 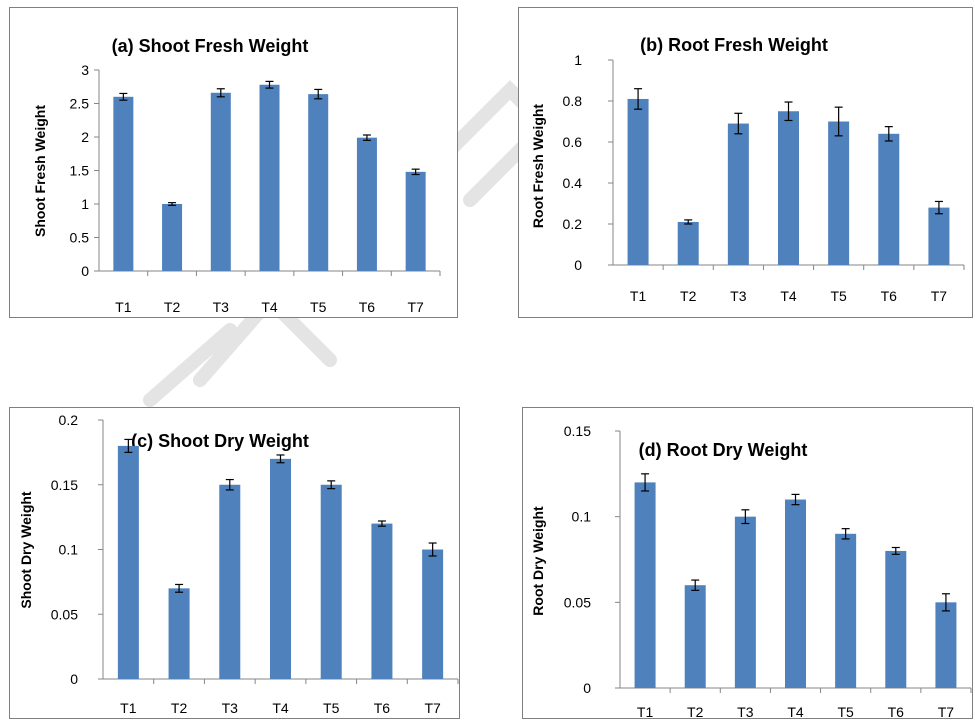 I want to click on chart-title: (c) Shoot Dry Weight, so click(x=220, y=441).